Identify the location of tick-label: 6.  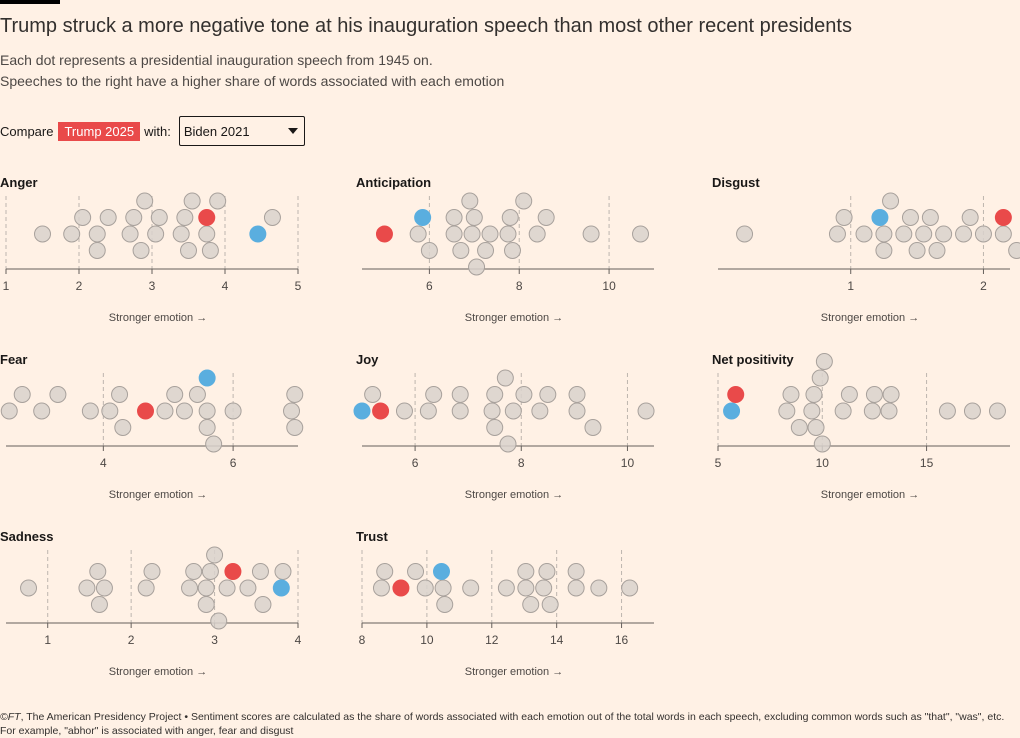
(233, 463).